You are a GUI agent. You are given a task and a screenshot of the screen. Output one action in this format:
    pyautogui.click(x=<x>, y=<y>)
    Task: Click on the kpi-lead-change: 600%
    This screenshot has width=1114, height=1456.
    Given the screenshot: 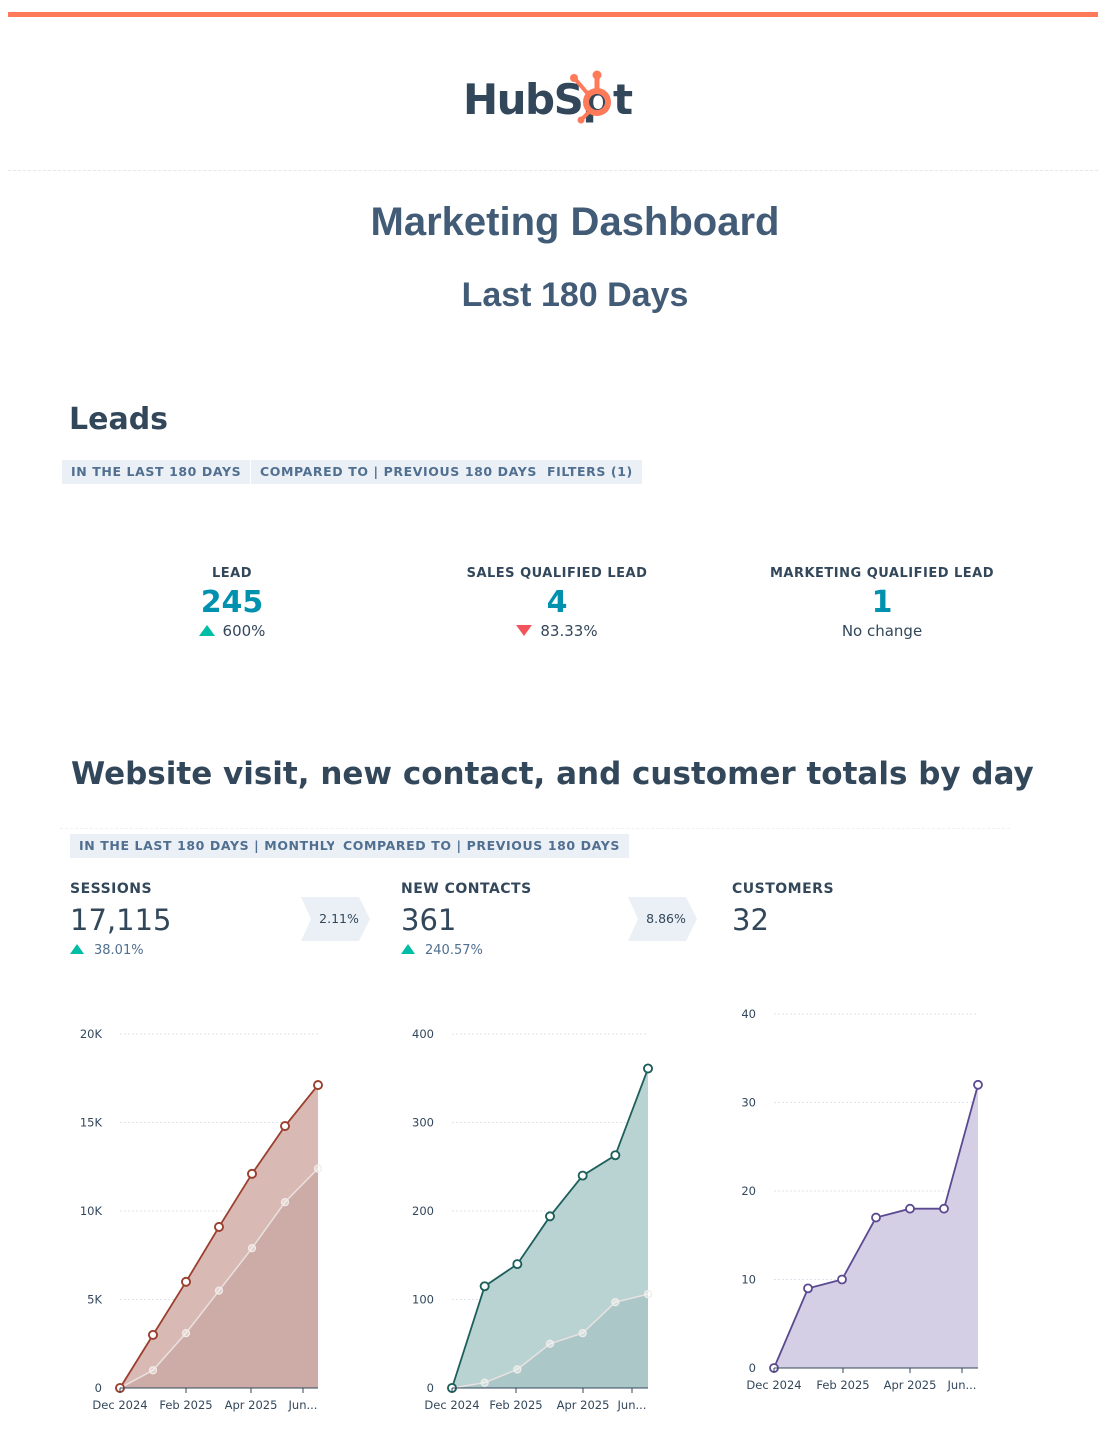 What is the action you would take?
    pyautogui.click(x=232, y=631)
    